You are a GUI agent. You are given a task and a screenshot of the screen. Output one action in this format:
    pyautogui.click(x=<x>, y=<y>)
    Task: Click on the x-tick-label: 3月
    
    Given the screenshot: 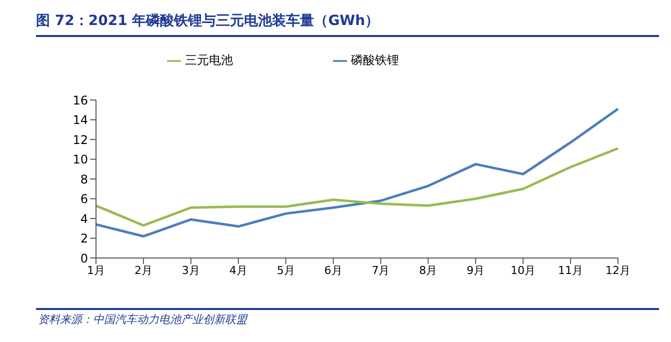 What is the action you would take?
    pyautogui.click(x=191, y=270)
    